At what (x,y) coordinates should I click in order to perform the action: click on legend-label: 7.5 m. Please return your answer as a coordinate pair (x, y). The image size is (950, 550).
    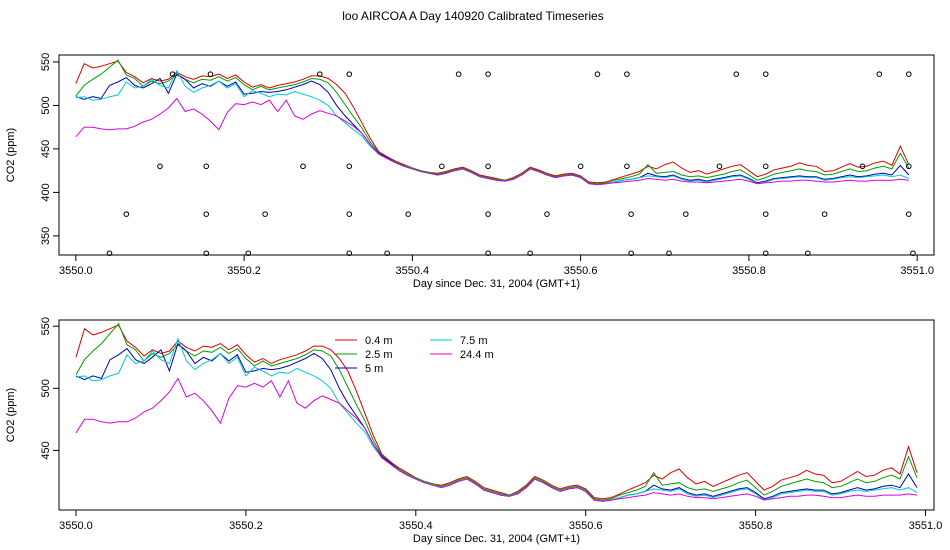
    Looking at the image, I should click on (474, 341).